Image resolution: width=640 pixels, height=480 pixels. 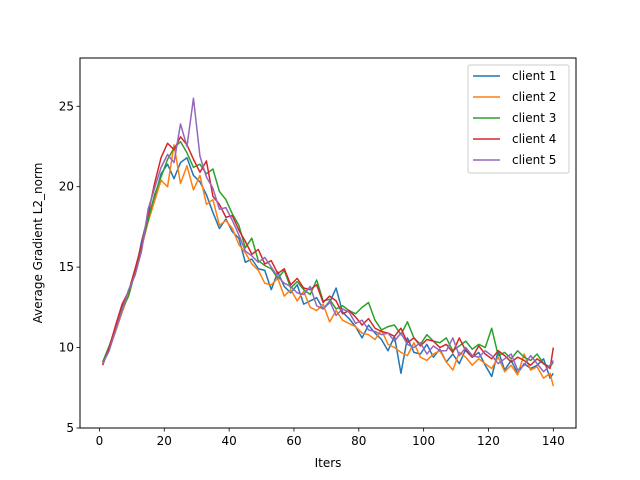 I want to click on x-axis: 0 20 40 60 80 100 120 140, so click(x=330, y=438).